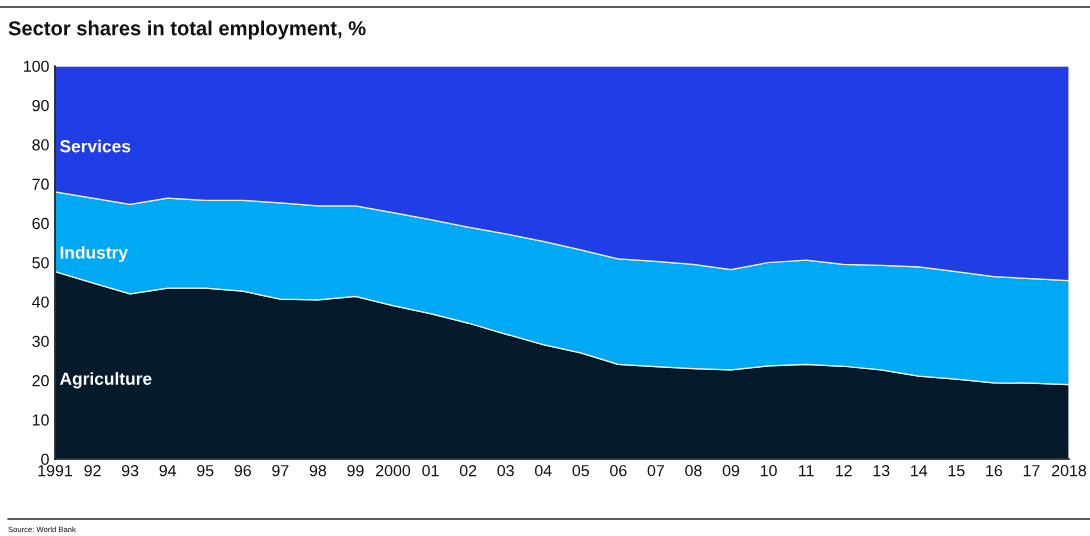  I want to click on series-label: Agriculture, so click(105, 380).